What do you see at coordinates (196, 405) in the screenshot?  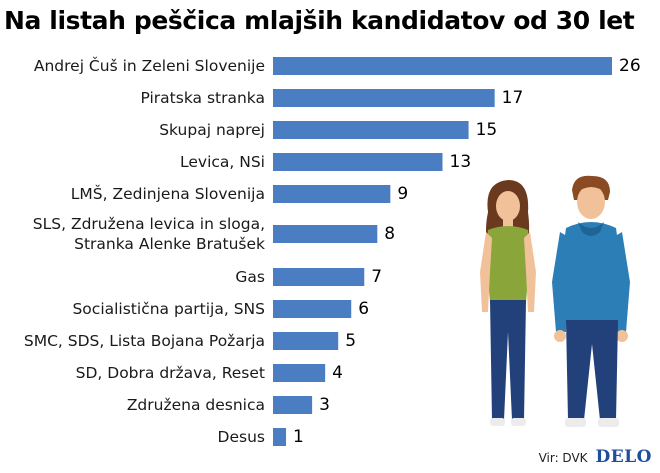 I see `category-label: Združena desnica` at bounding box center [196, 405].